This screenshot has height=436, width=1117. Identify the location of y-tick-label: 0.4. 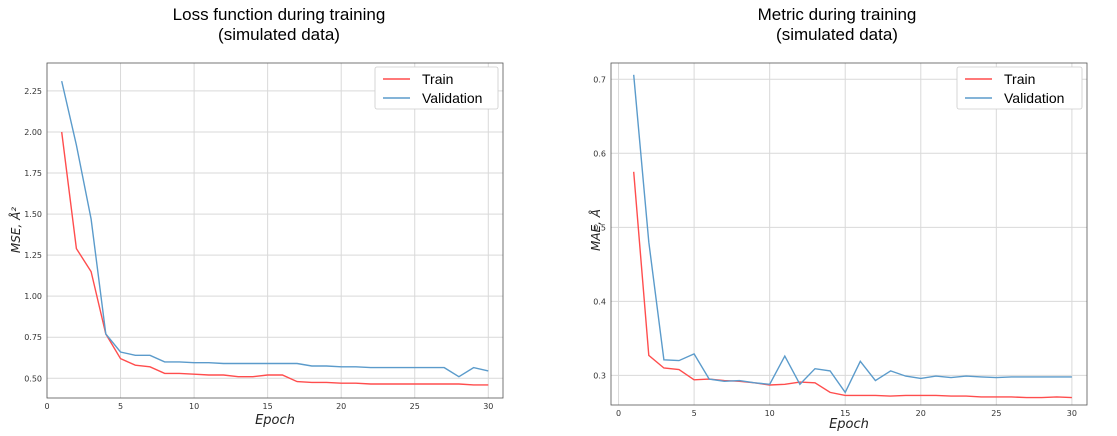
(599, 301).